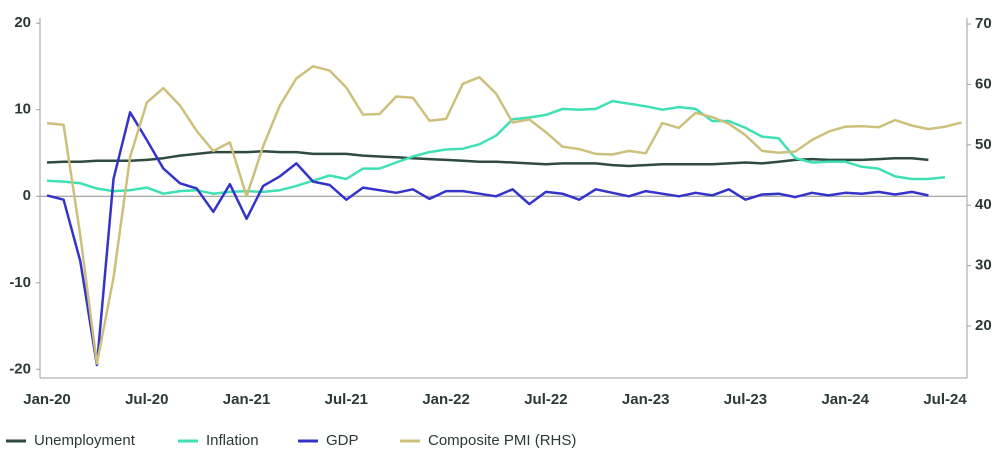 This screenshot has width=1007, height=464. Describe the element at coordinates (545, 399) in the screenshot. I see `x-tick-label: Jul-22` at that location.